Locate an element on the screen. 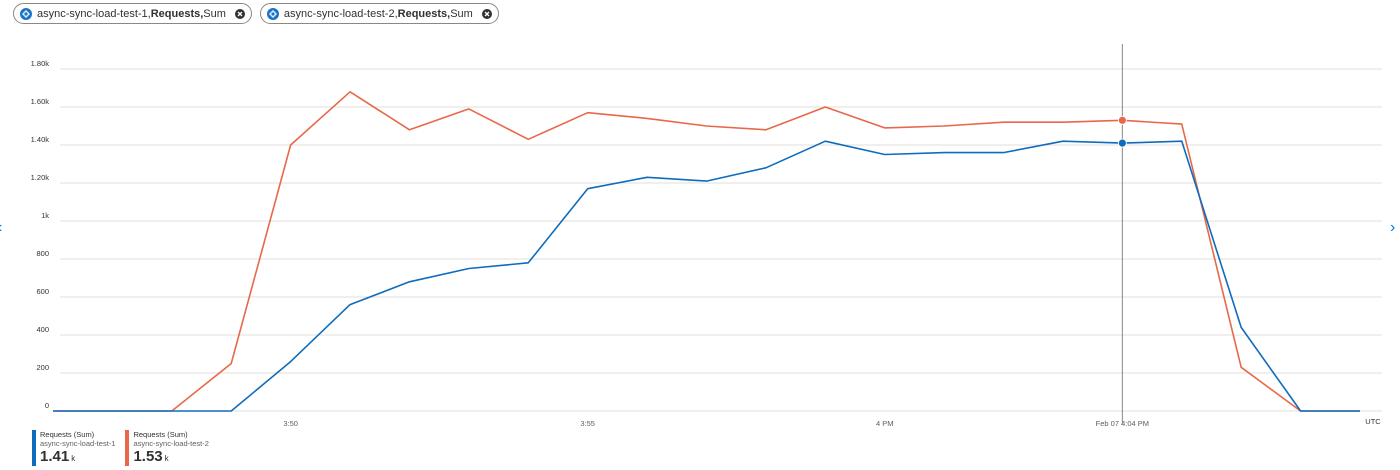 Image resolution: width=1400 pixels, height=470 pixels. y-tick-label: 600 is located at coordinates (42, 291).